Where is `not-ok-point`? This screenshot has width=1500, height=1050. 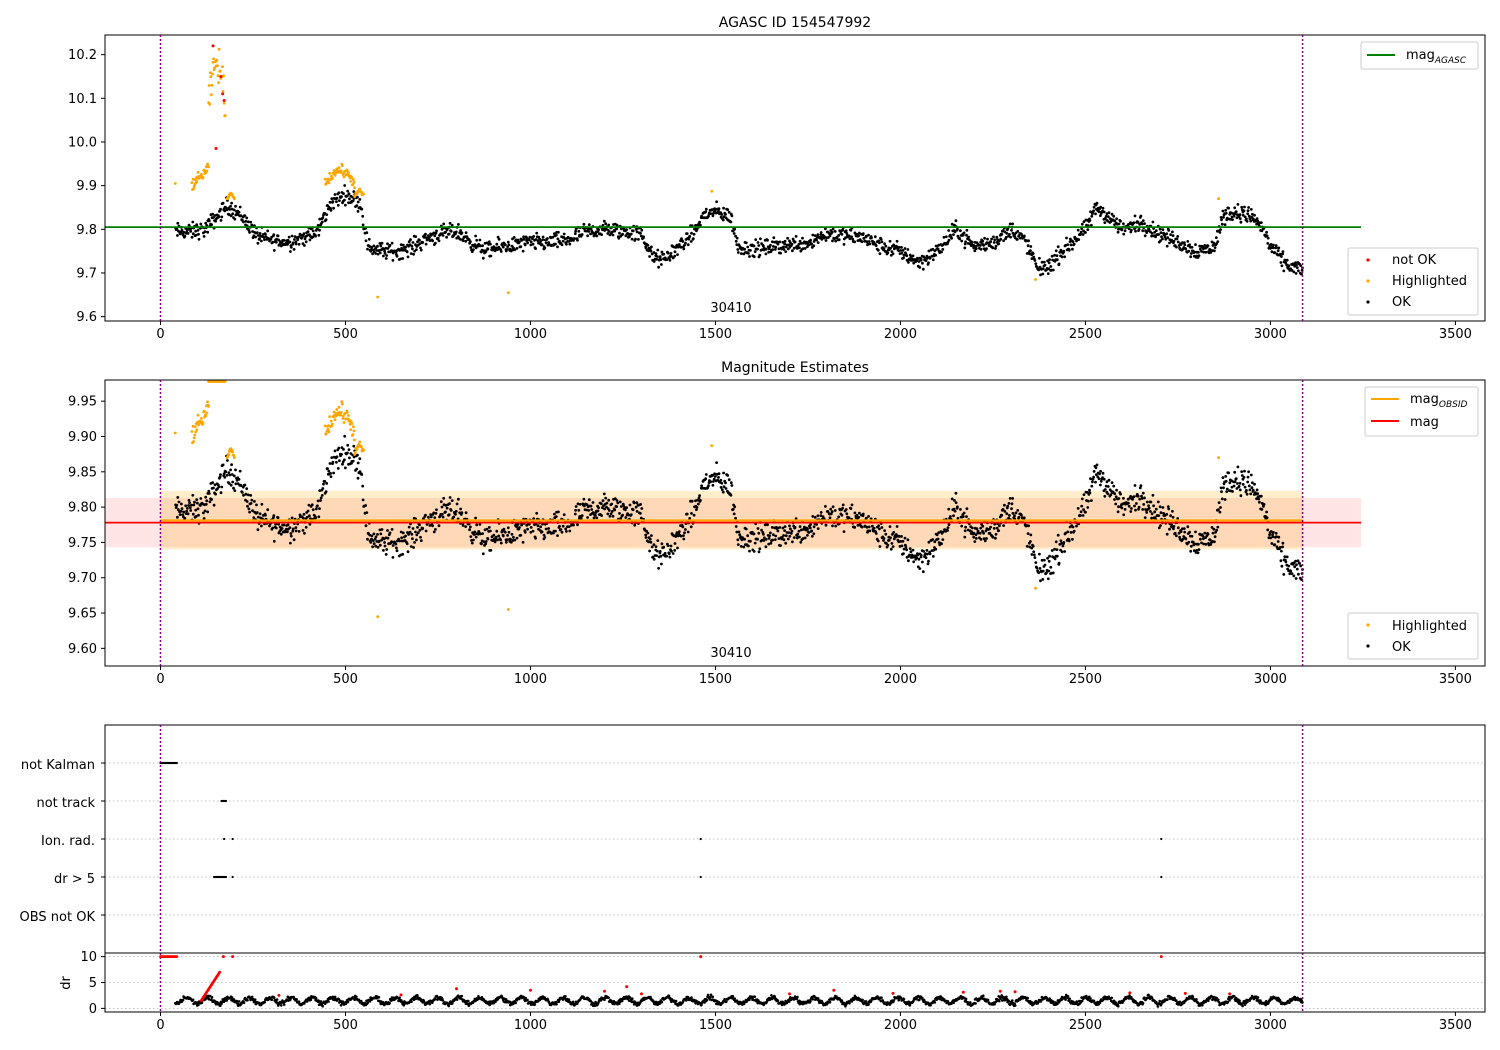 not-ok-point is located at coordinates (216, 148).